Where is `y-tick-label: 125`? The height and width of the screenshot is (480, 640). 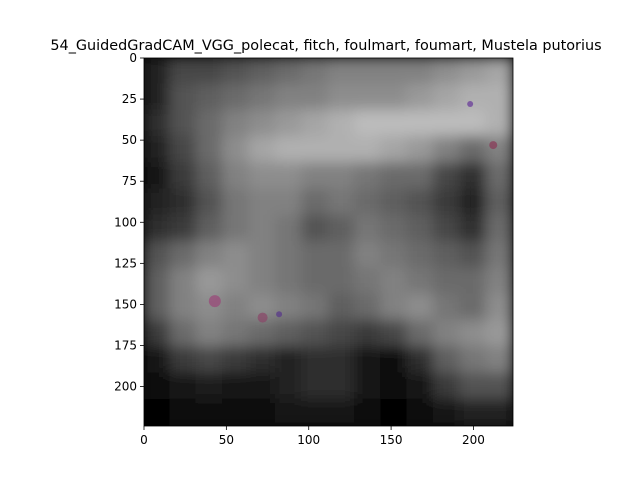 y-tick-label: 125 is located at coordinates (125, 263).